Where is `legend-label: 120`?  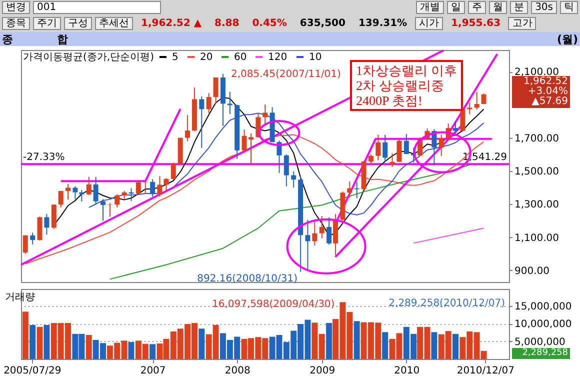 legend-label: 120 is located at coordinates (278, 57).